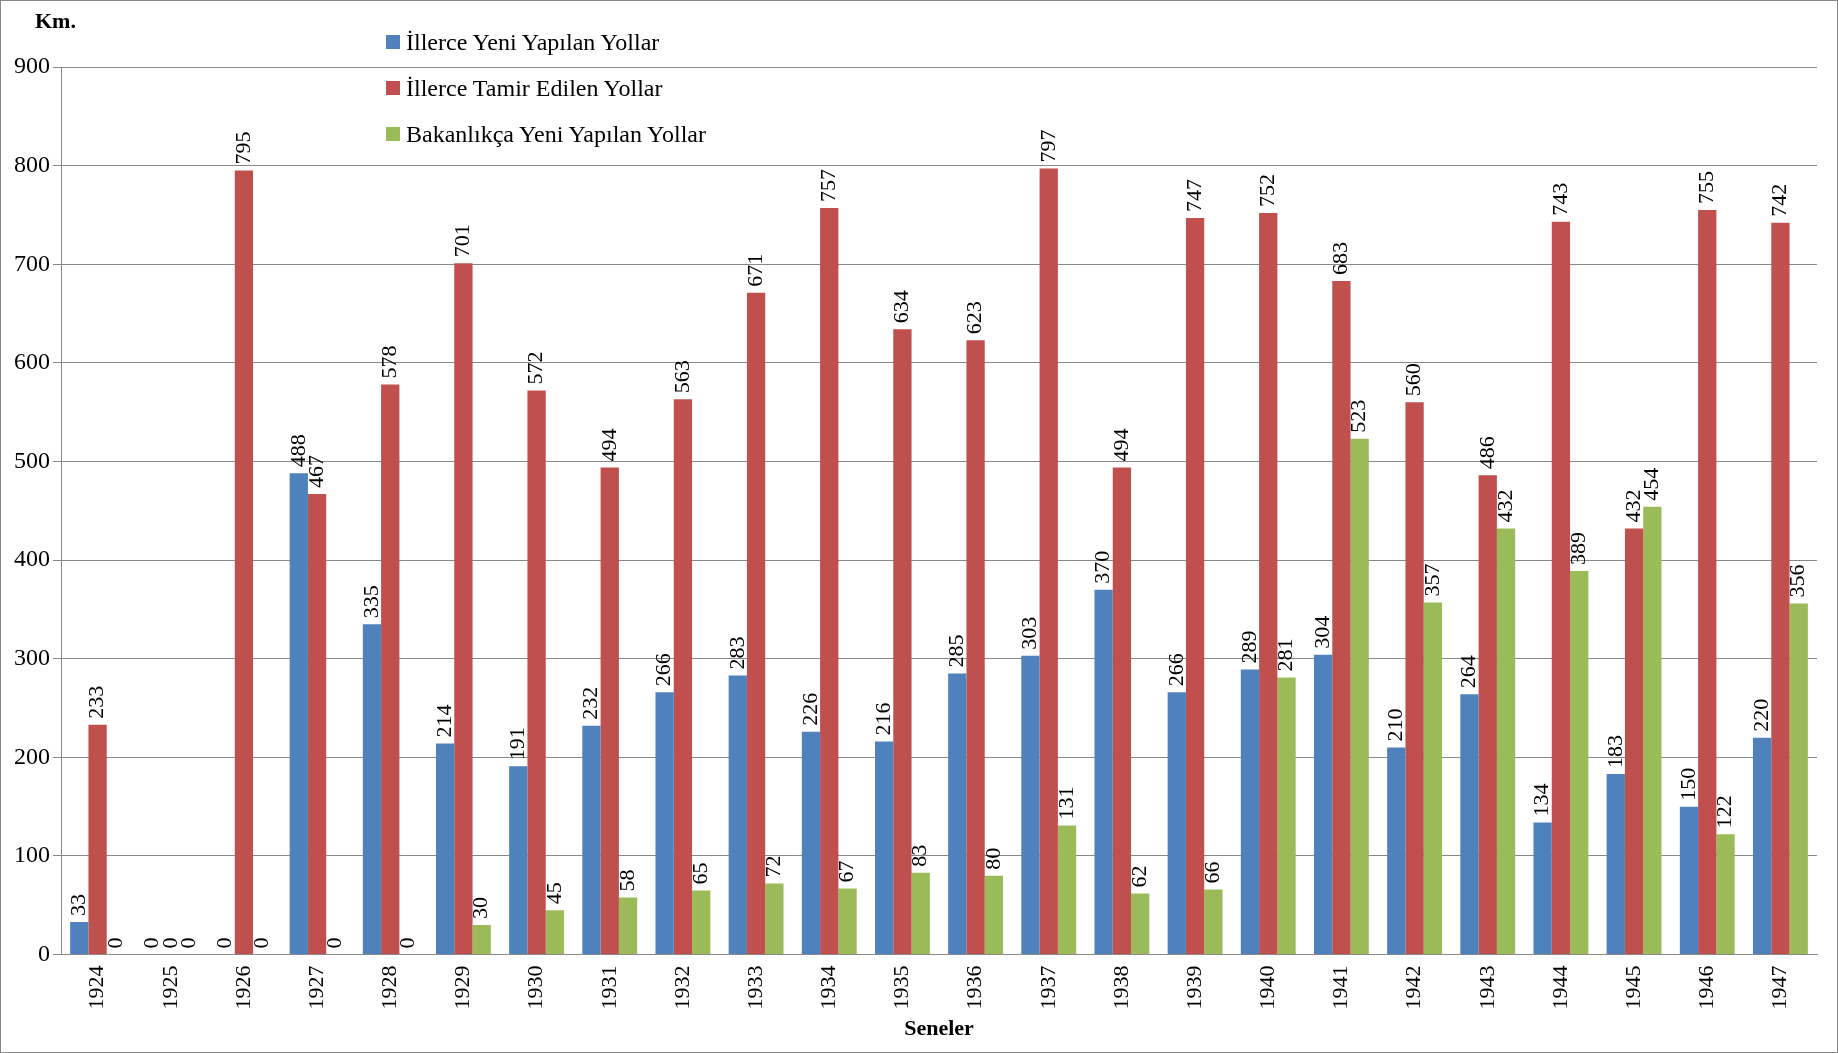  I want to click on y-tick-label: 0, so click(44, 952).